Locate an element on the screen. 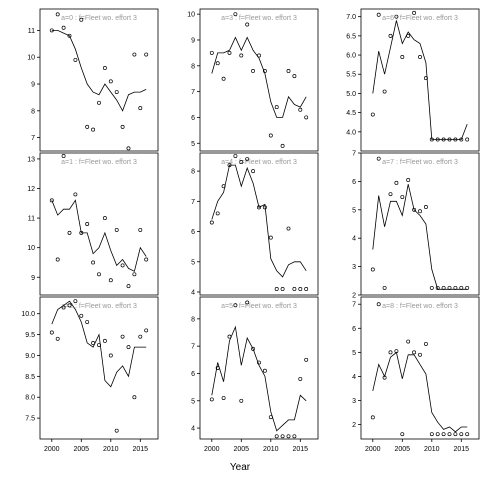  y-tick-label: 3 is located at coordinates (354, 401).